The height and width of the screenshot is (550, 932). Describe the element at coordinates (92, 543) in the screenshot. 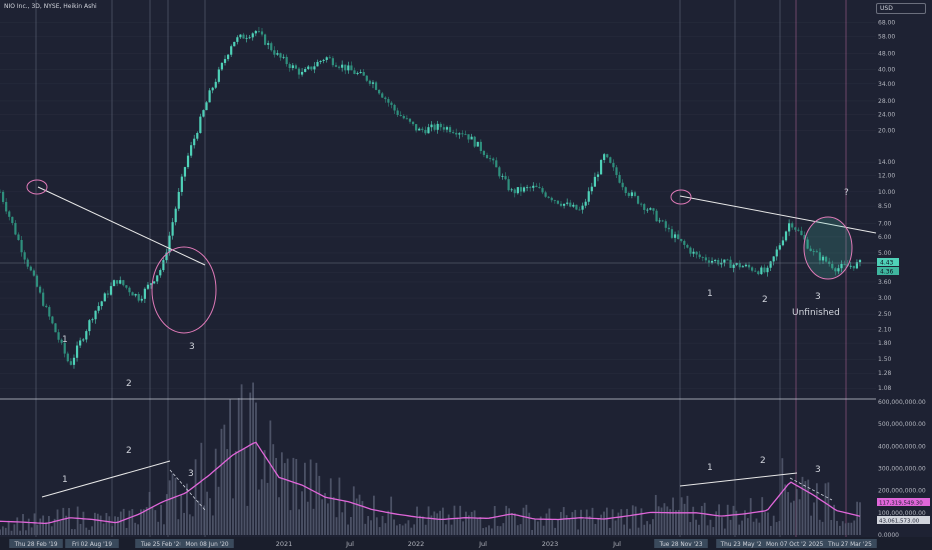

I see `date-marker-box` at that location.